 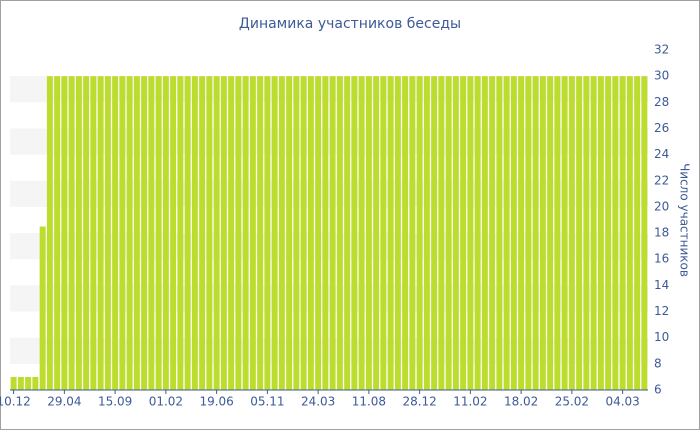 I want to click on y-tick-label: 8, so click(x=658, y=363).